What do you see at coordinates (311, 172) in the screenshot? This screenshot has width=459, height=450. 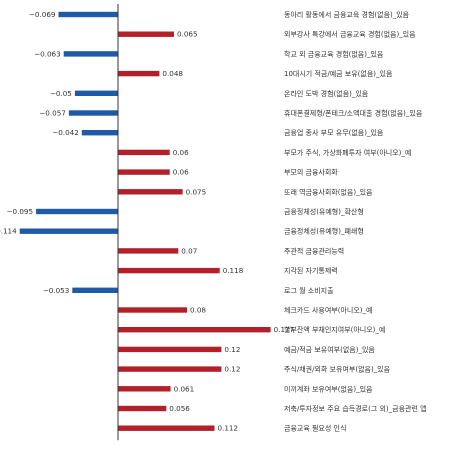 I see `category-label-9: 부모의 금융사회화` at bounding box center [311, 172].